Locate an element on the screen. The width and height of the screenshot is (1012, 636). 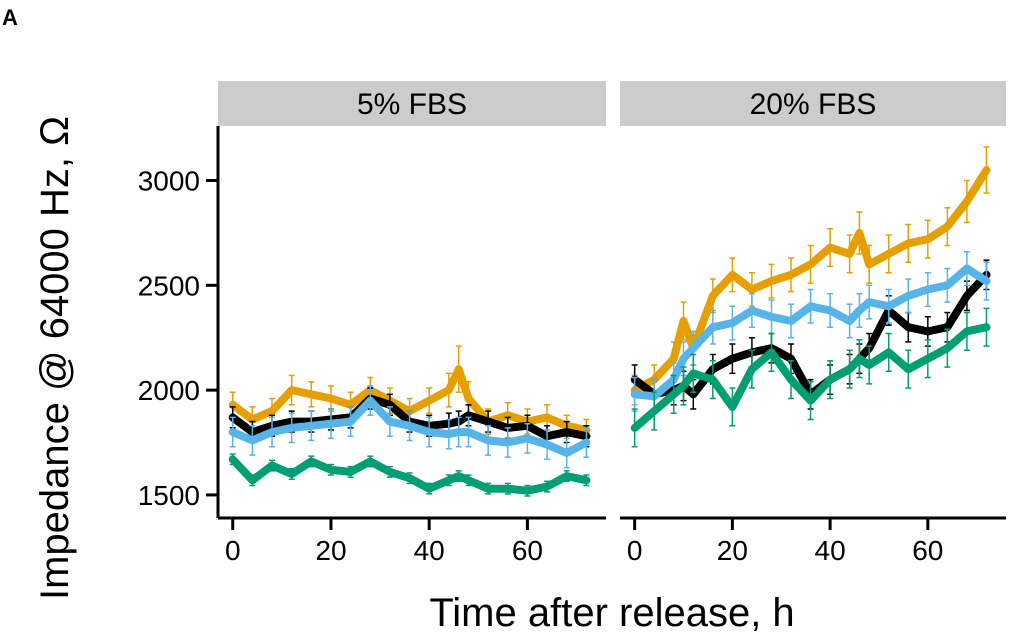
panel-label: A is located at coordinates (10, 17).